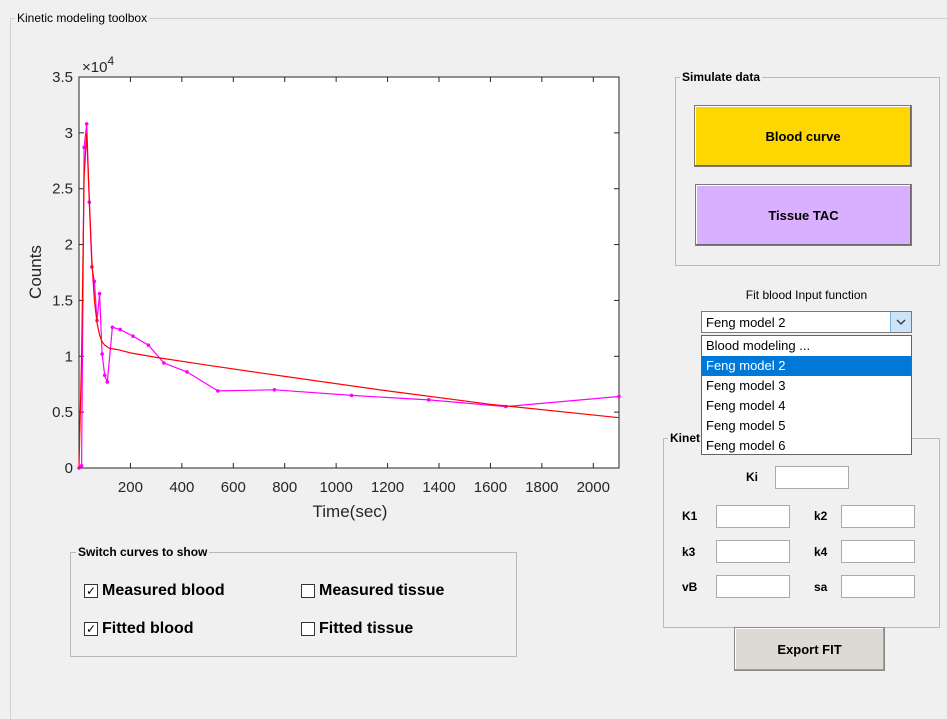 The height and width of the screenshot is (719, 947). Describe the element at coordinates (382, 590) in the screenshot. I see `measured-tissue-label: Measured tissue` at that location.